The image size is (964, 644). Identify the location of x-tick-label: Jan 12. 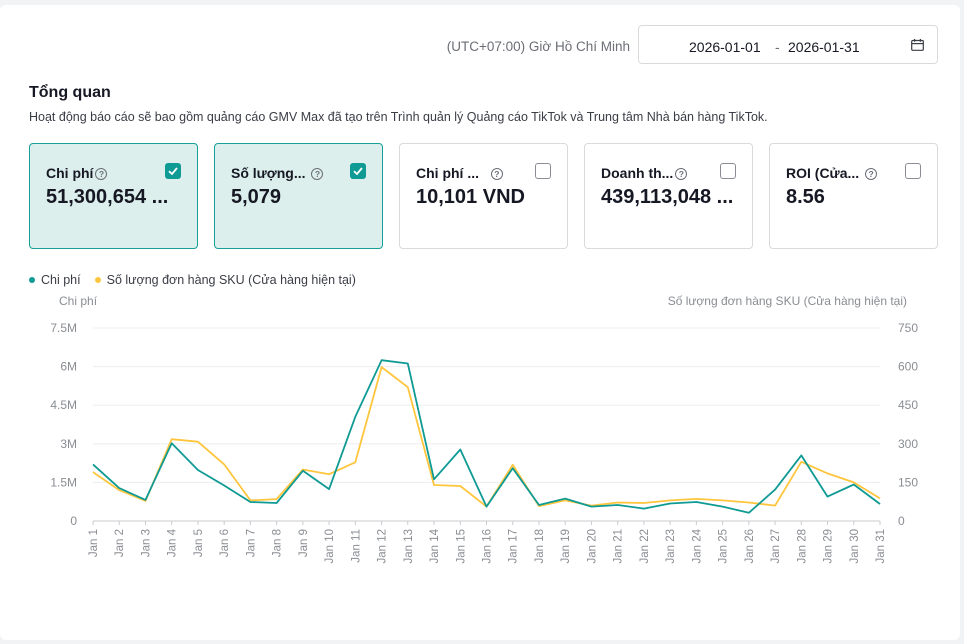
(383, 546).